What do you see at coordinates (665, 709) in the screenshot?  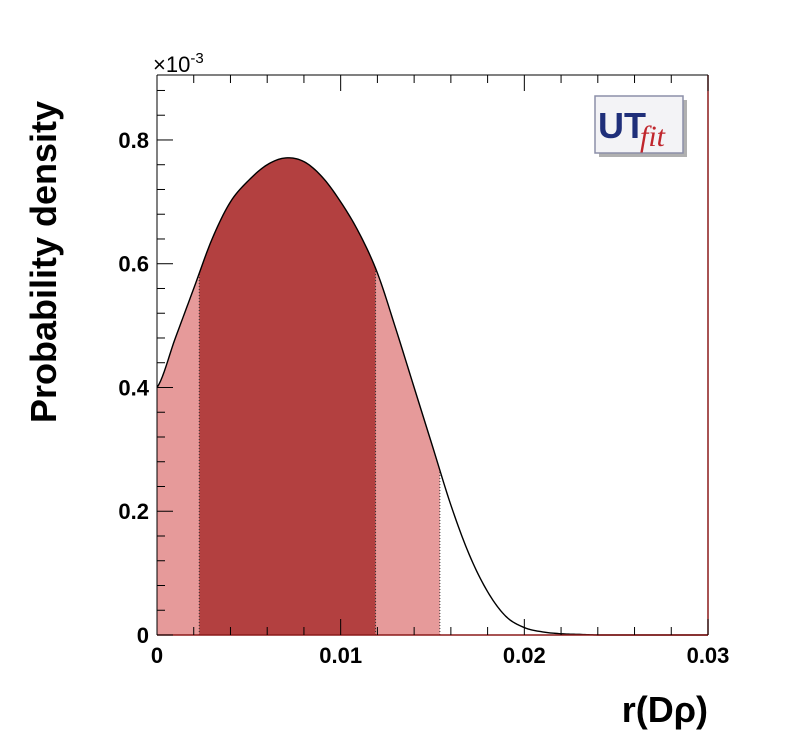 I see `x-axis-title: r(Dρ)` at bounding box center [665, 709].